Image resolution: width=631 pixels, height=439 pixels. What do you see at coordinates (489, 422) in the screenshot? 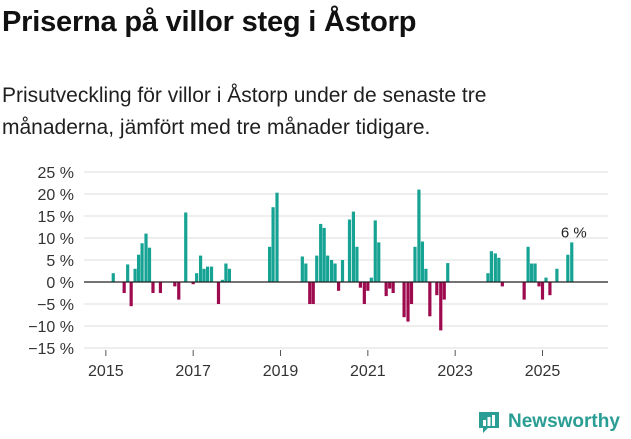
I see `bar-chart-icon` at bounding box center [489, 422].